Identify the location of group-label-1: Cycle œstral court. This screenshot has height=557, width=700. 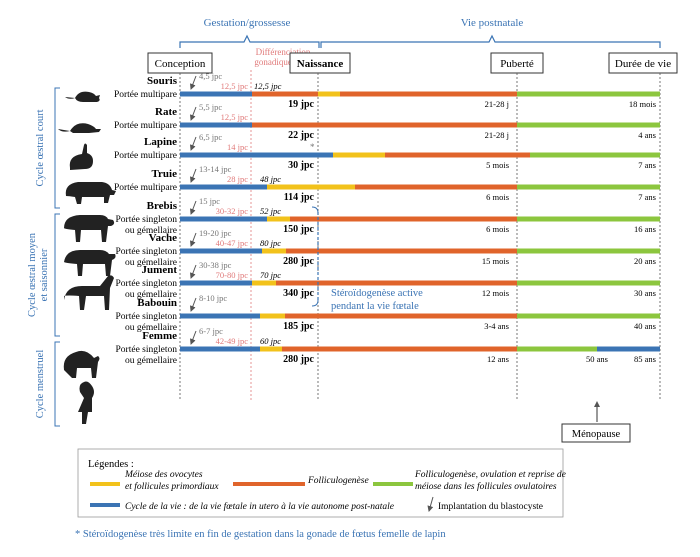
(40, 147).